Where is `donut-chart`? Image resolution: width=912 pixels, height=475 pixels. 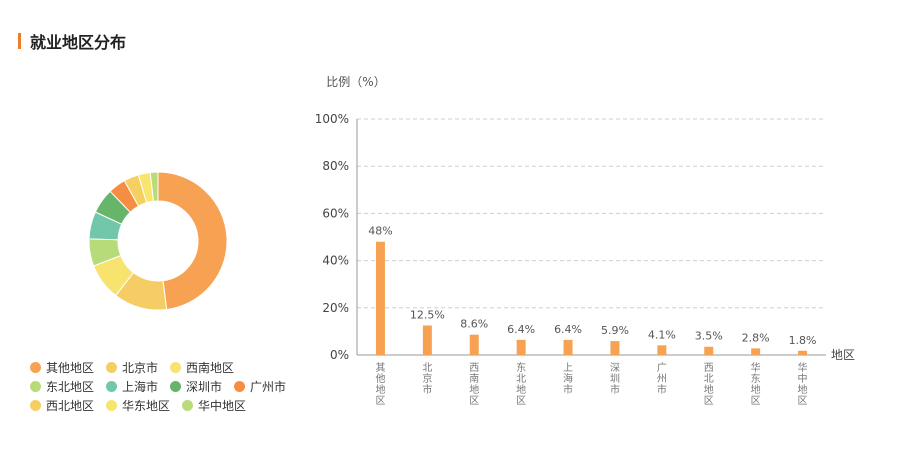
donut-chart is located at coordinates (158, 241).